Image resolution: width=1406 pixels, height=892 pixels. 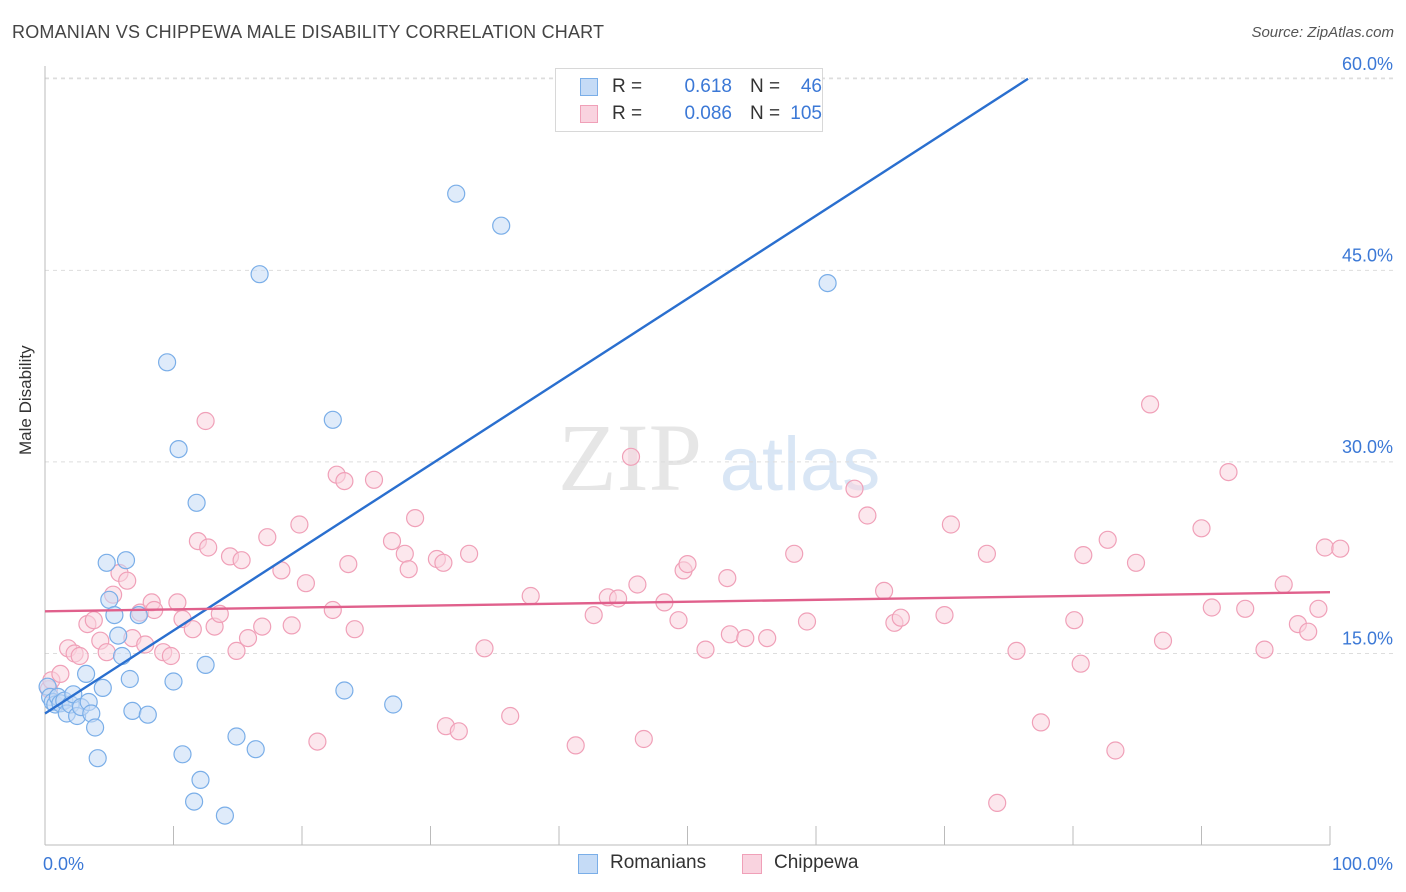 I want to click on y-tick-label: 15.0%, so click(x=1367, y=638).